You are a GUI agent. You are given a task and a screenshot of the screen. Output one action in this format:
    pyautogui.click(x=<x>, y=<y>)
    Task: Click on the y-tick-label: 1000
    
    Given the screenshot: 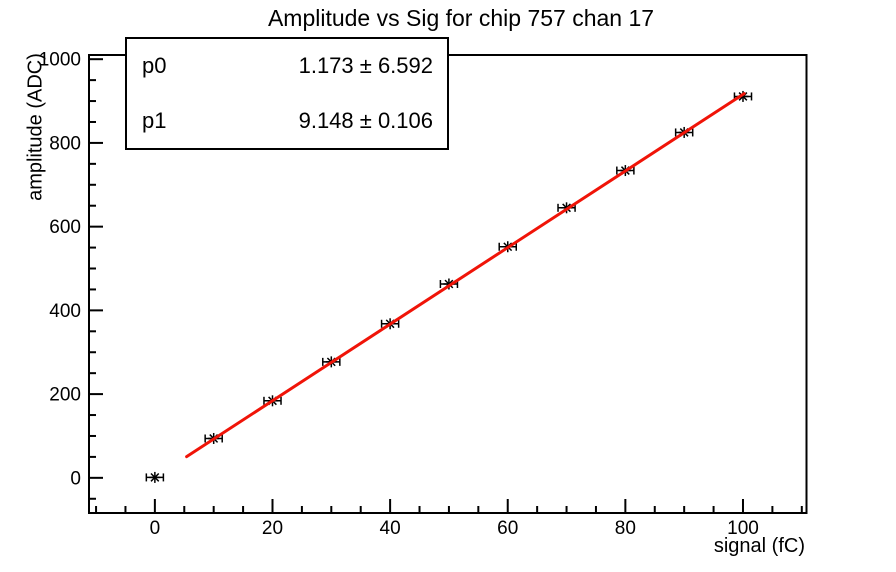 What is the action you would take?
    pyautogui.click(x=60, y=60)
    